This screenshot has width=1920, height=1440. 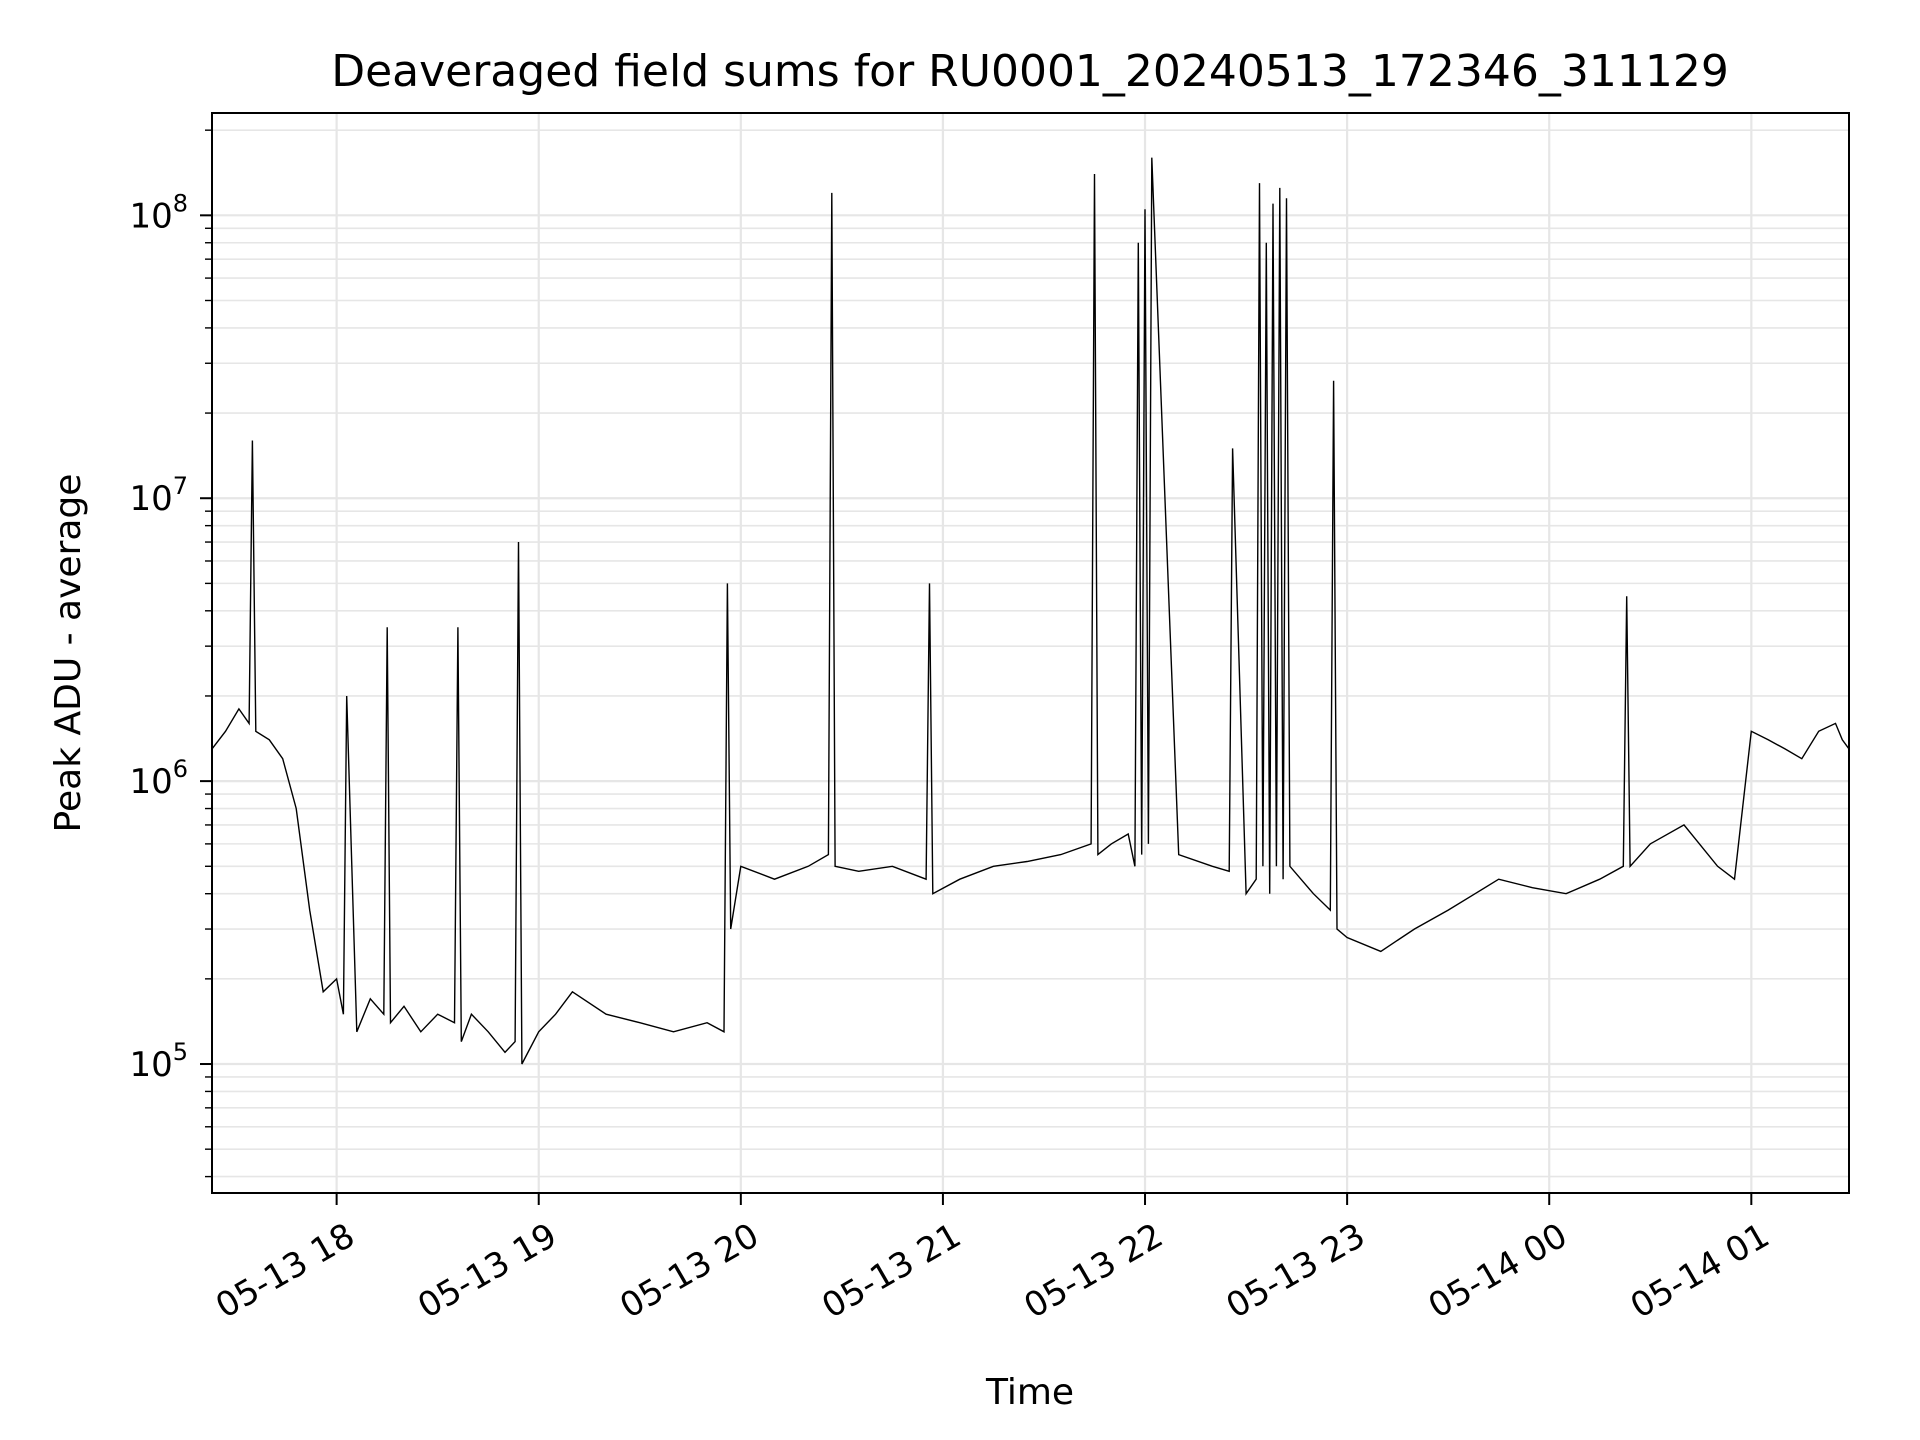 I want to click on y-axis: 10⁵ 10⁶ 10⁷ 10⁸, so click(x=170, y=653).